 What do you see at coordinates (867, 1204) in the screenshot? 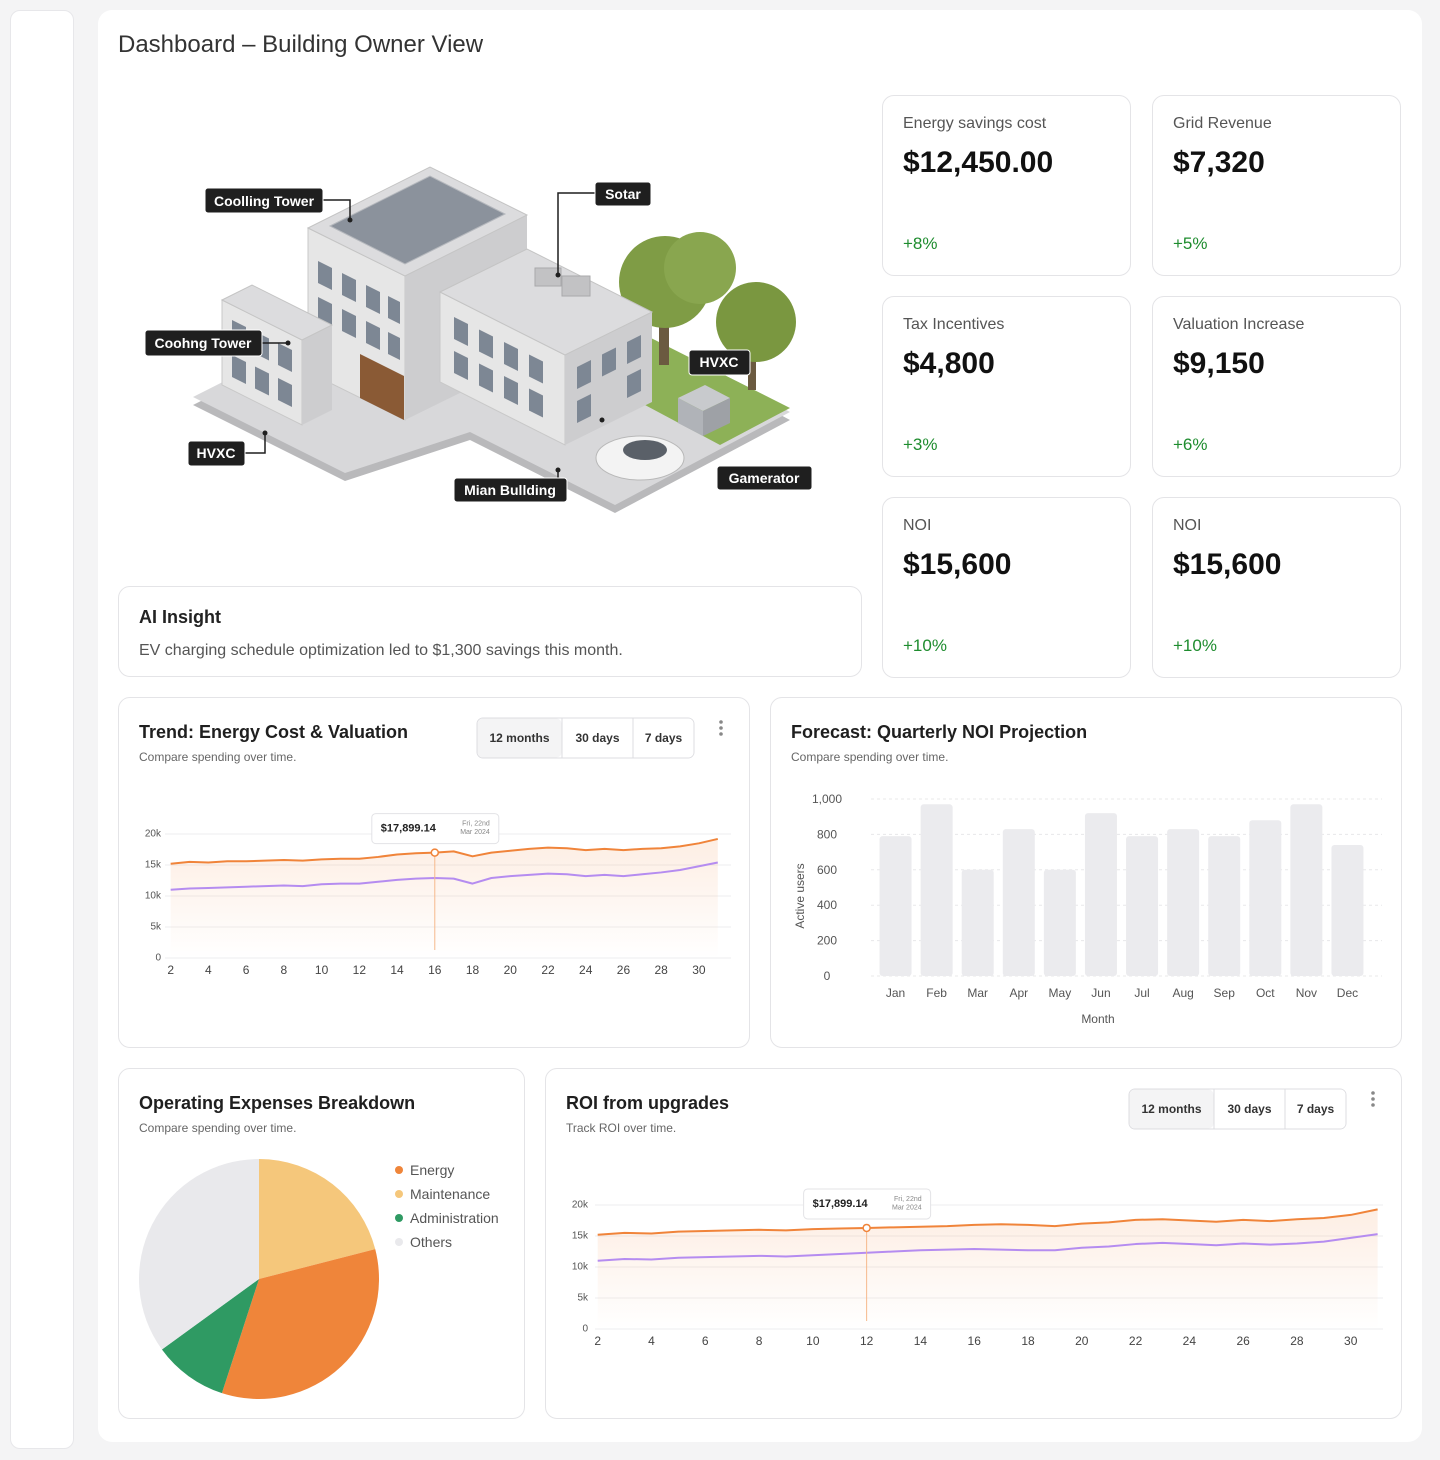
I see `tooltip-box` at bounding box center [867, 1204].